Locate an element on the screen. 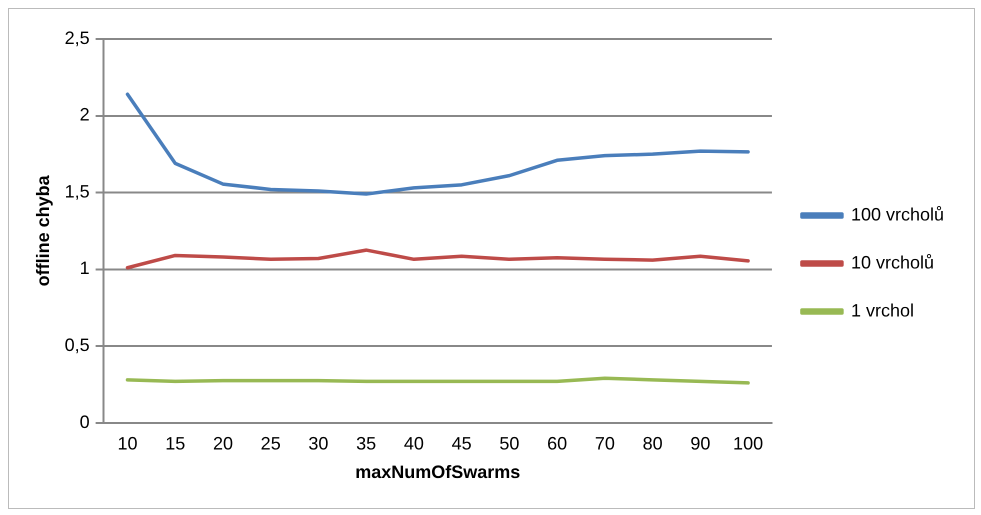  x-tick-label: 30 is located at coordinates (318, 444).